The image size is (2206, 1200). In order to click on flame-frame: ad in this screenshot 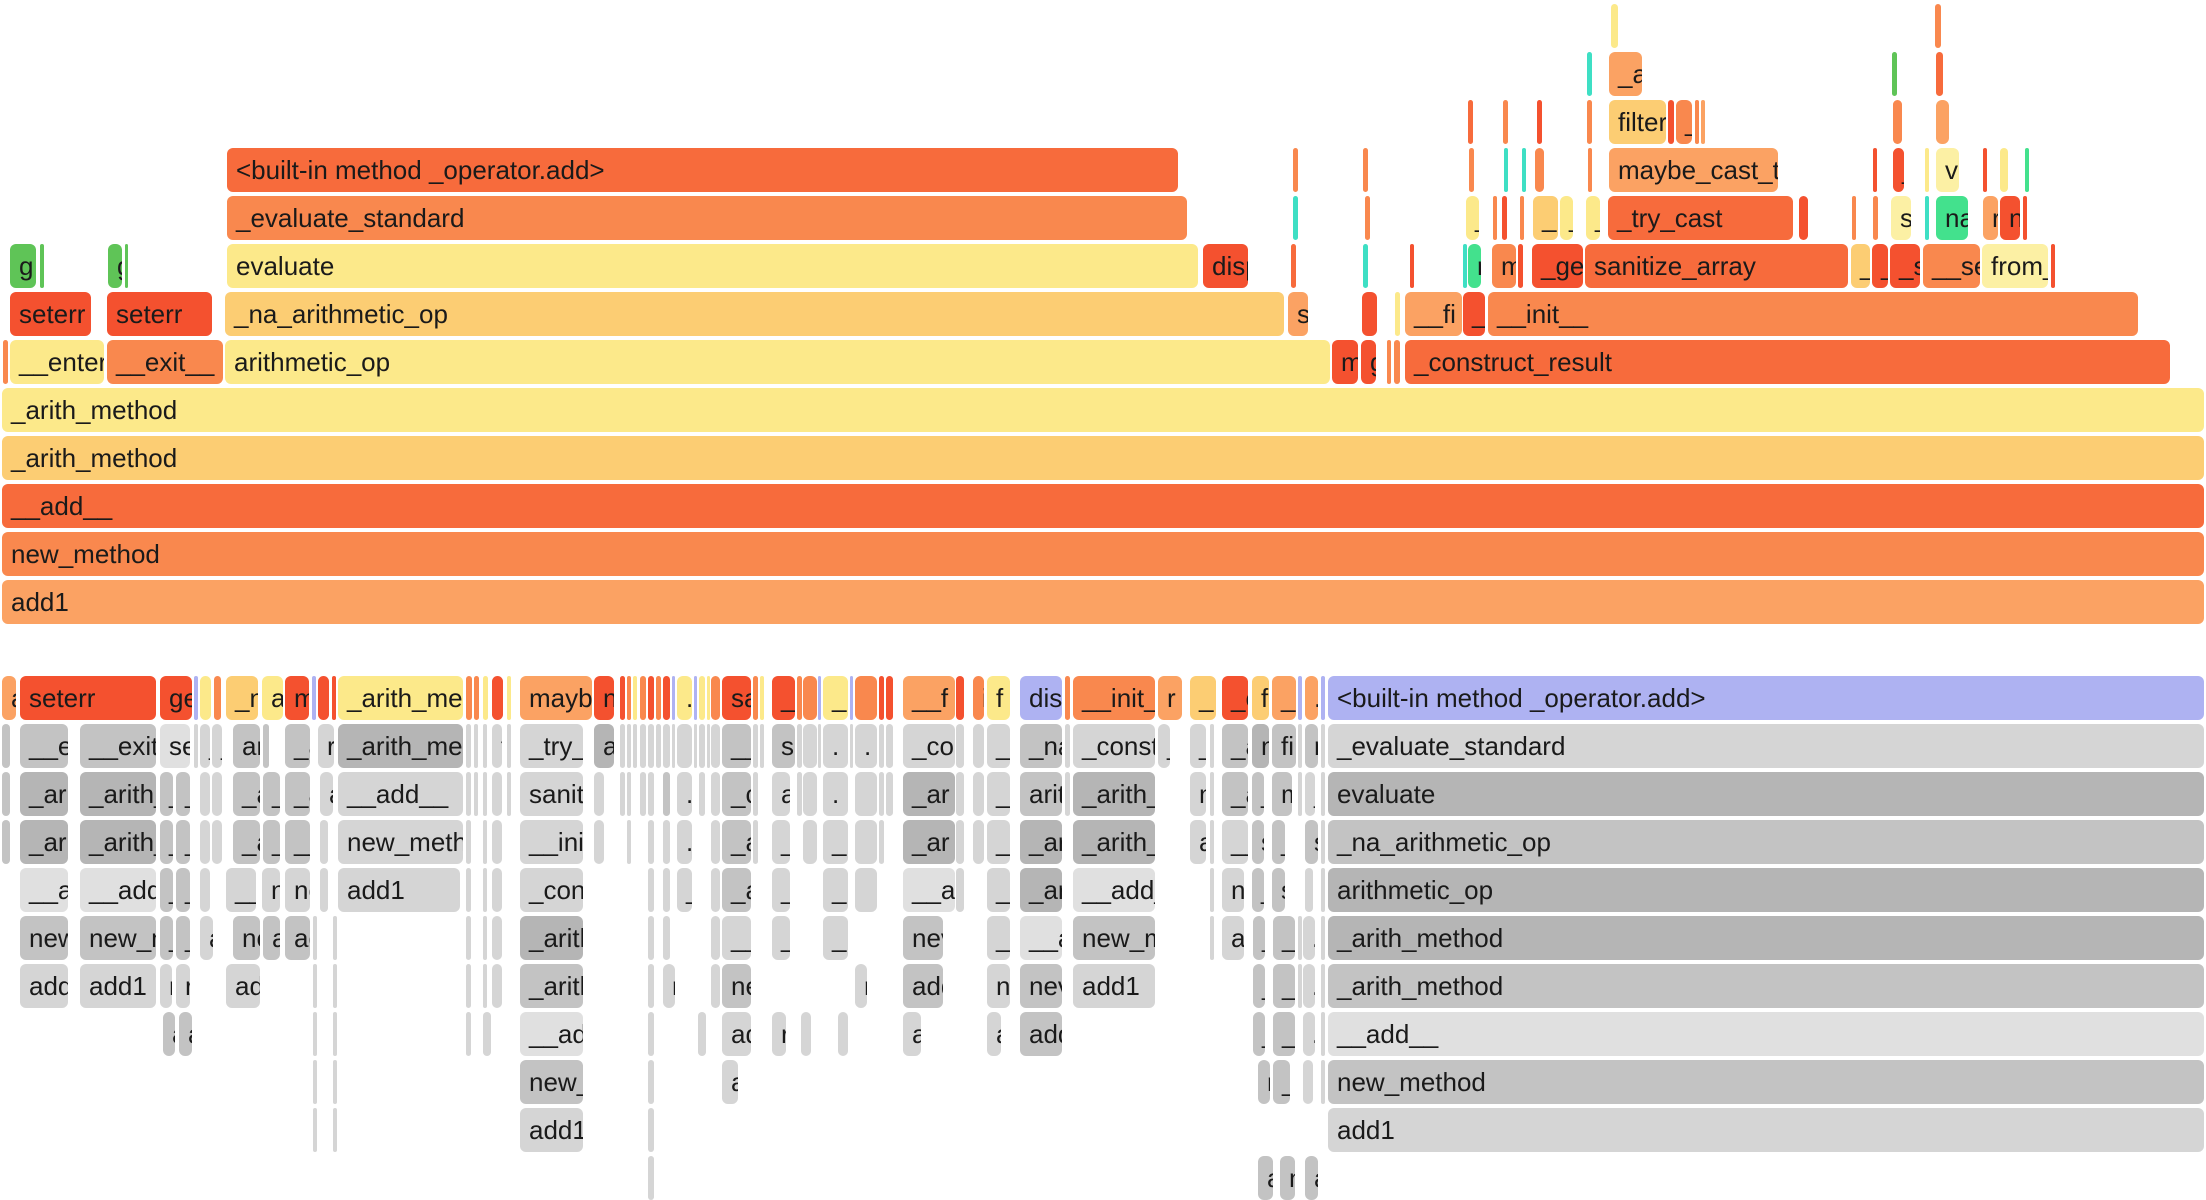, I will do `click(1233, 938)`.